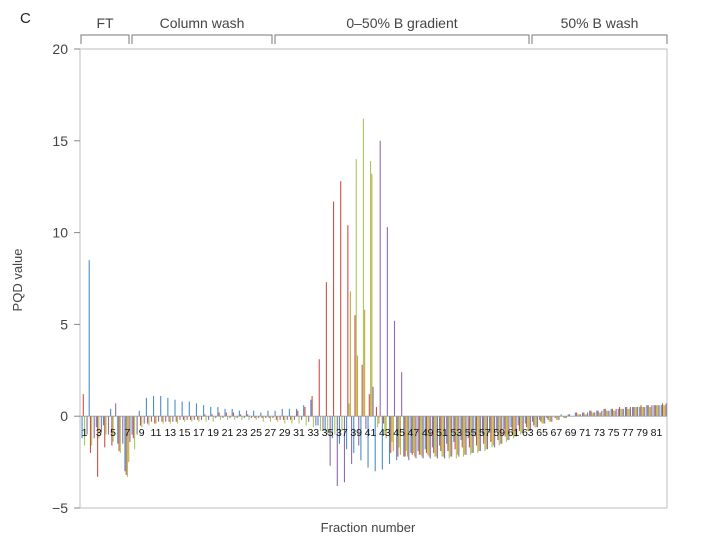  Describe the element at coordinates (309, 419) in the screenshot. I see `bar-f32-s5` at that location.